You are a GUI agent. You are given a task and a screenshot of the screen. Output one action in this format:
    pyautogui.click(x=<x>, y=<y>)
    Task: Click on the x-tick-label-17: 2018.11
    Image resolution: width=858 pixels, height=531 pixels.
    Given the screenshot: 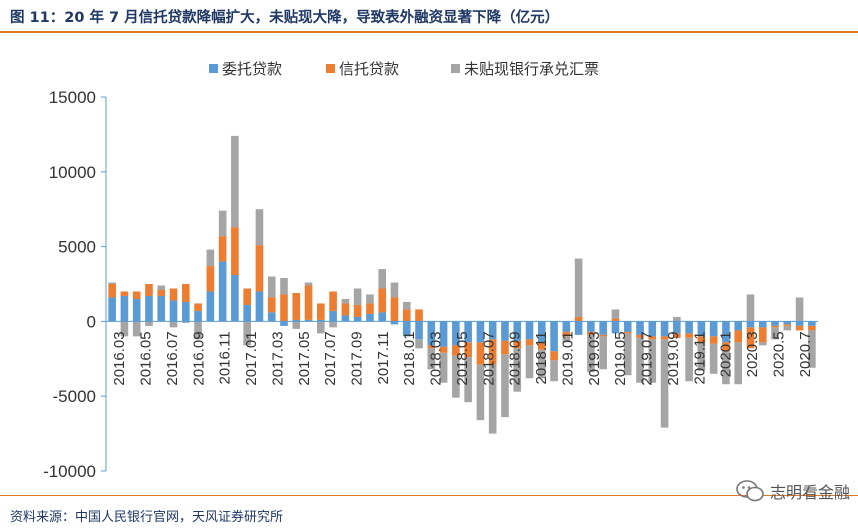 What is the action you would take?
    pyautogui.click(x=541, y=357)
    